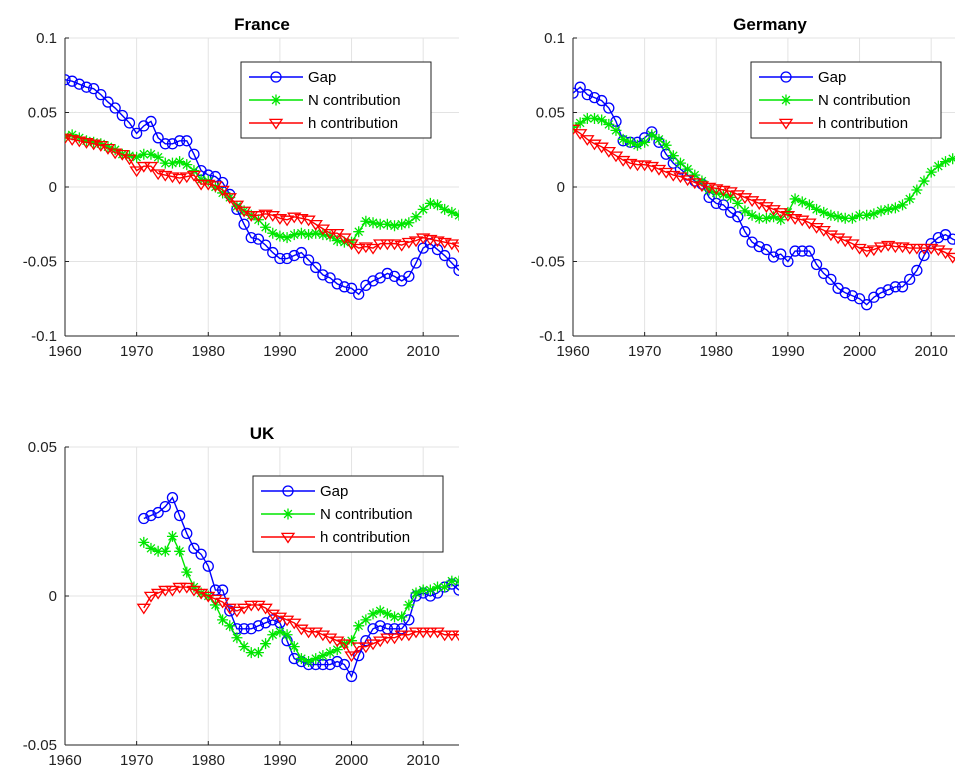  Describe the element at coordinates (42, 113) in the screenshot. I see `y-tick-label: 0.05` at that location.